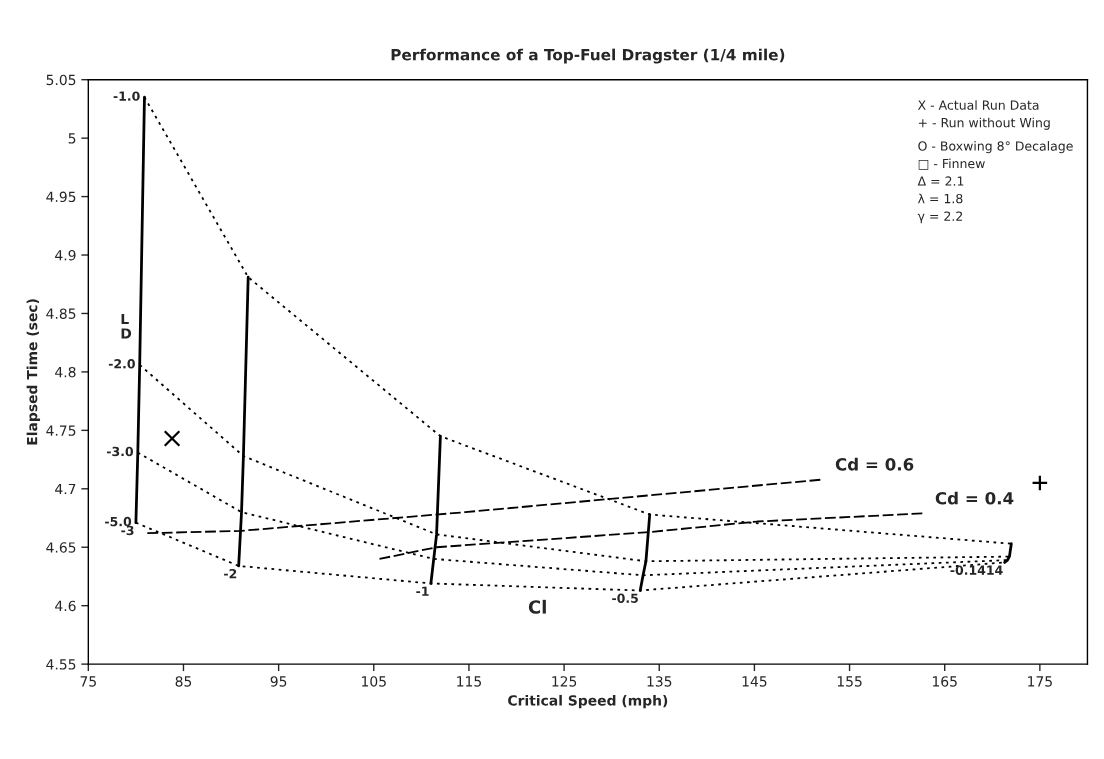 This screenshot has width=1104, height=759. What do you see at coordinates (118, 521) in the screenshot?
I see `series-label: -5.0` at bounding box center [118, 521].